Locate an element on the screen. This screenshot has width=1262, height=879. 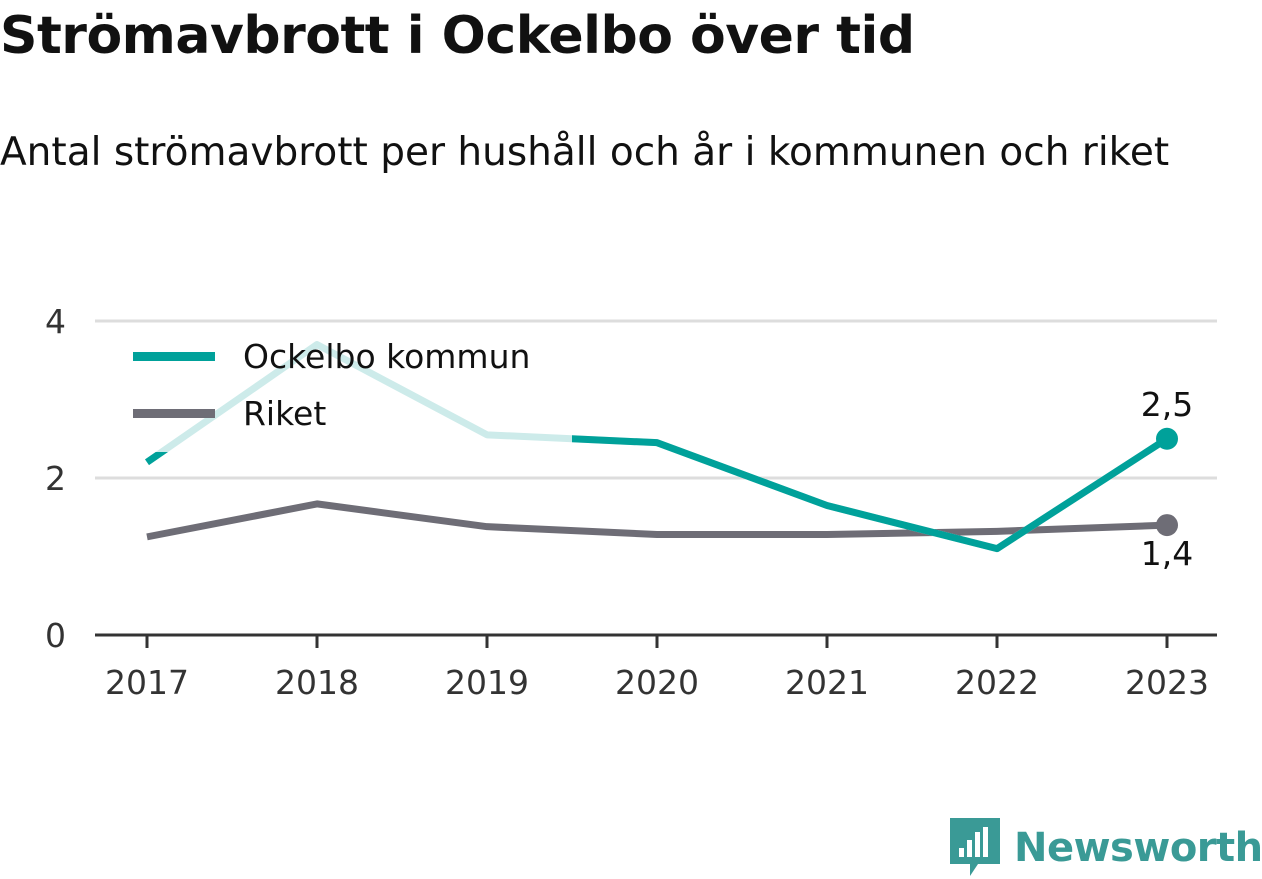
legend-riket-swatch is located at coordinates (174, 413).